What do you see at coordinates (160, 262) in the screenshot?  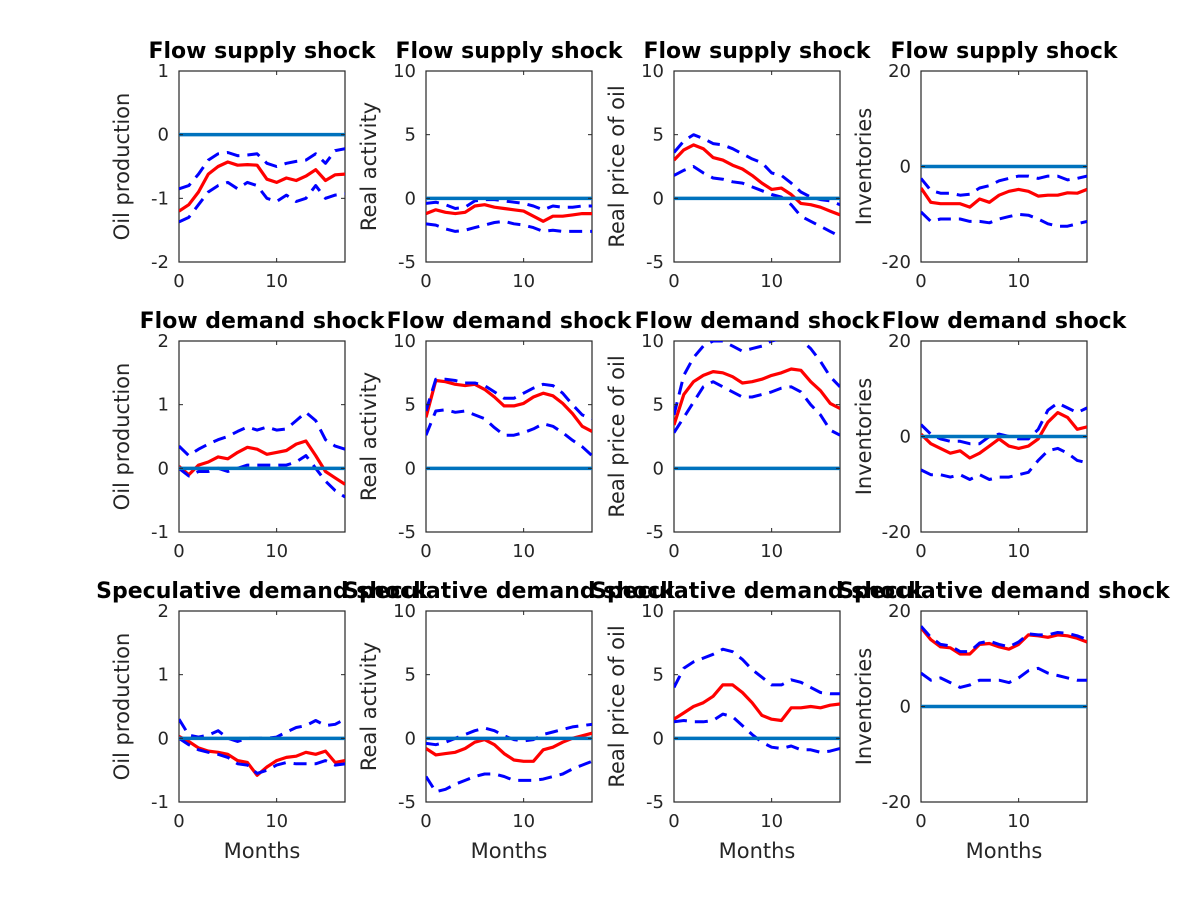 I see `y-tick-label: -2` at bounding box center [160, 262].